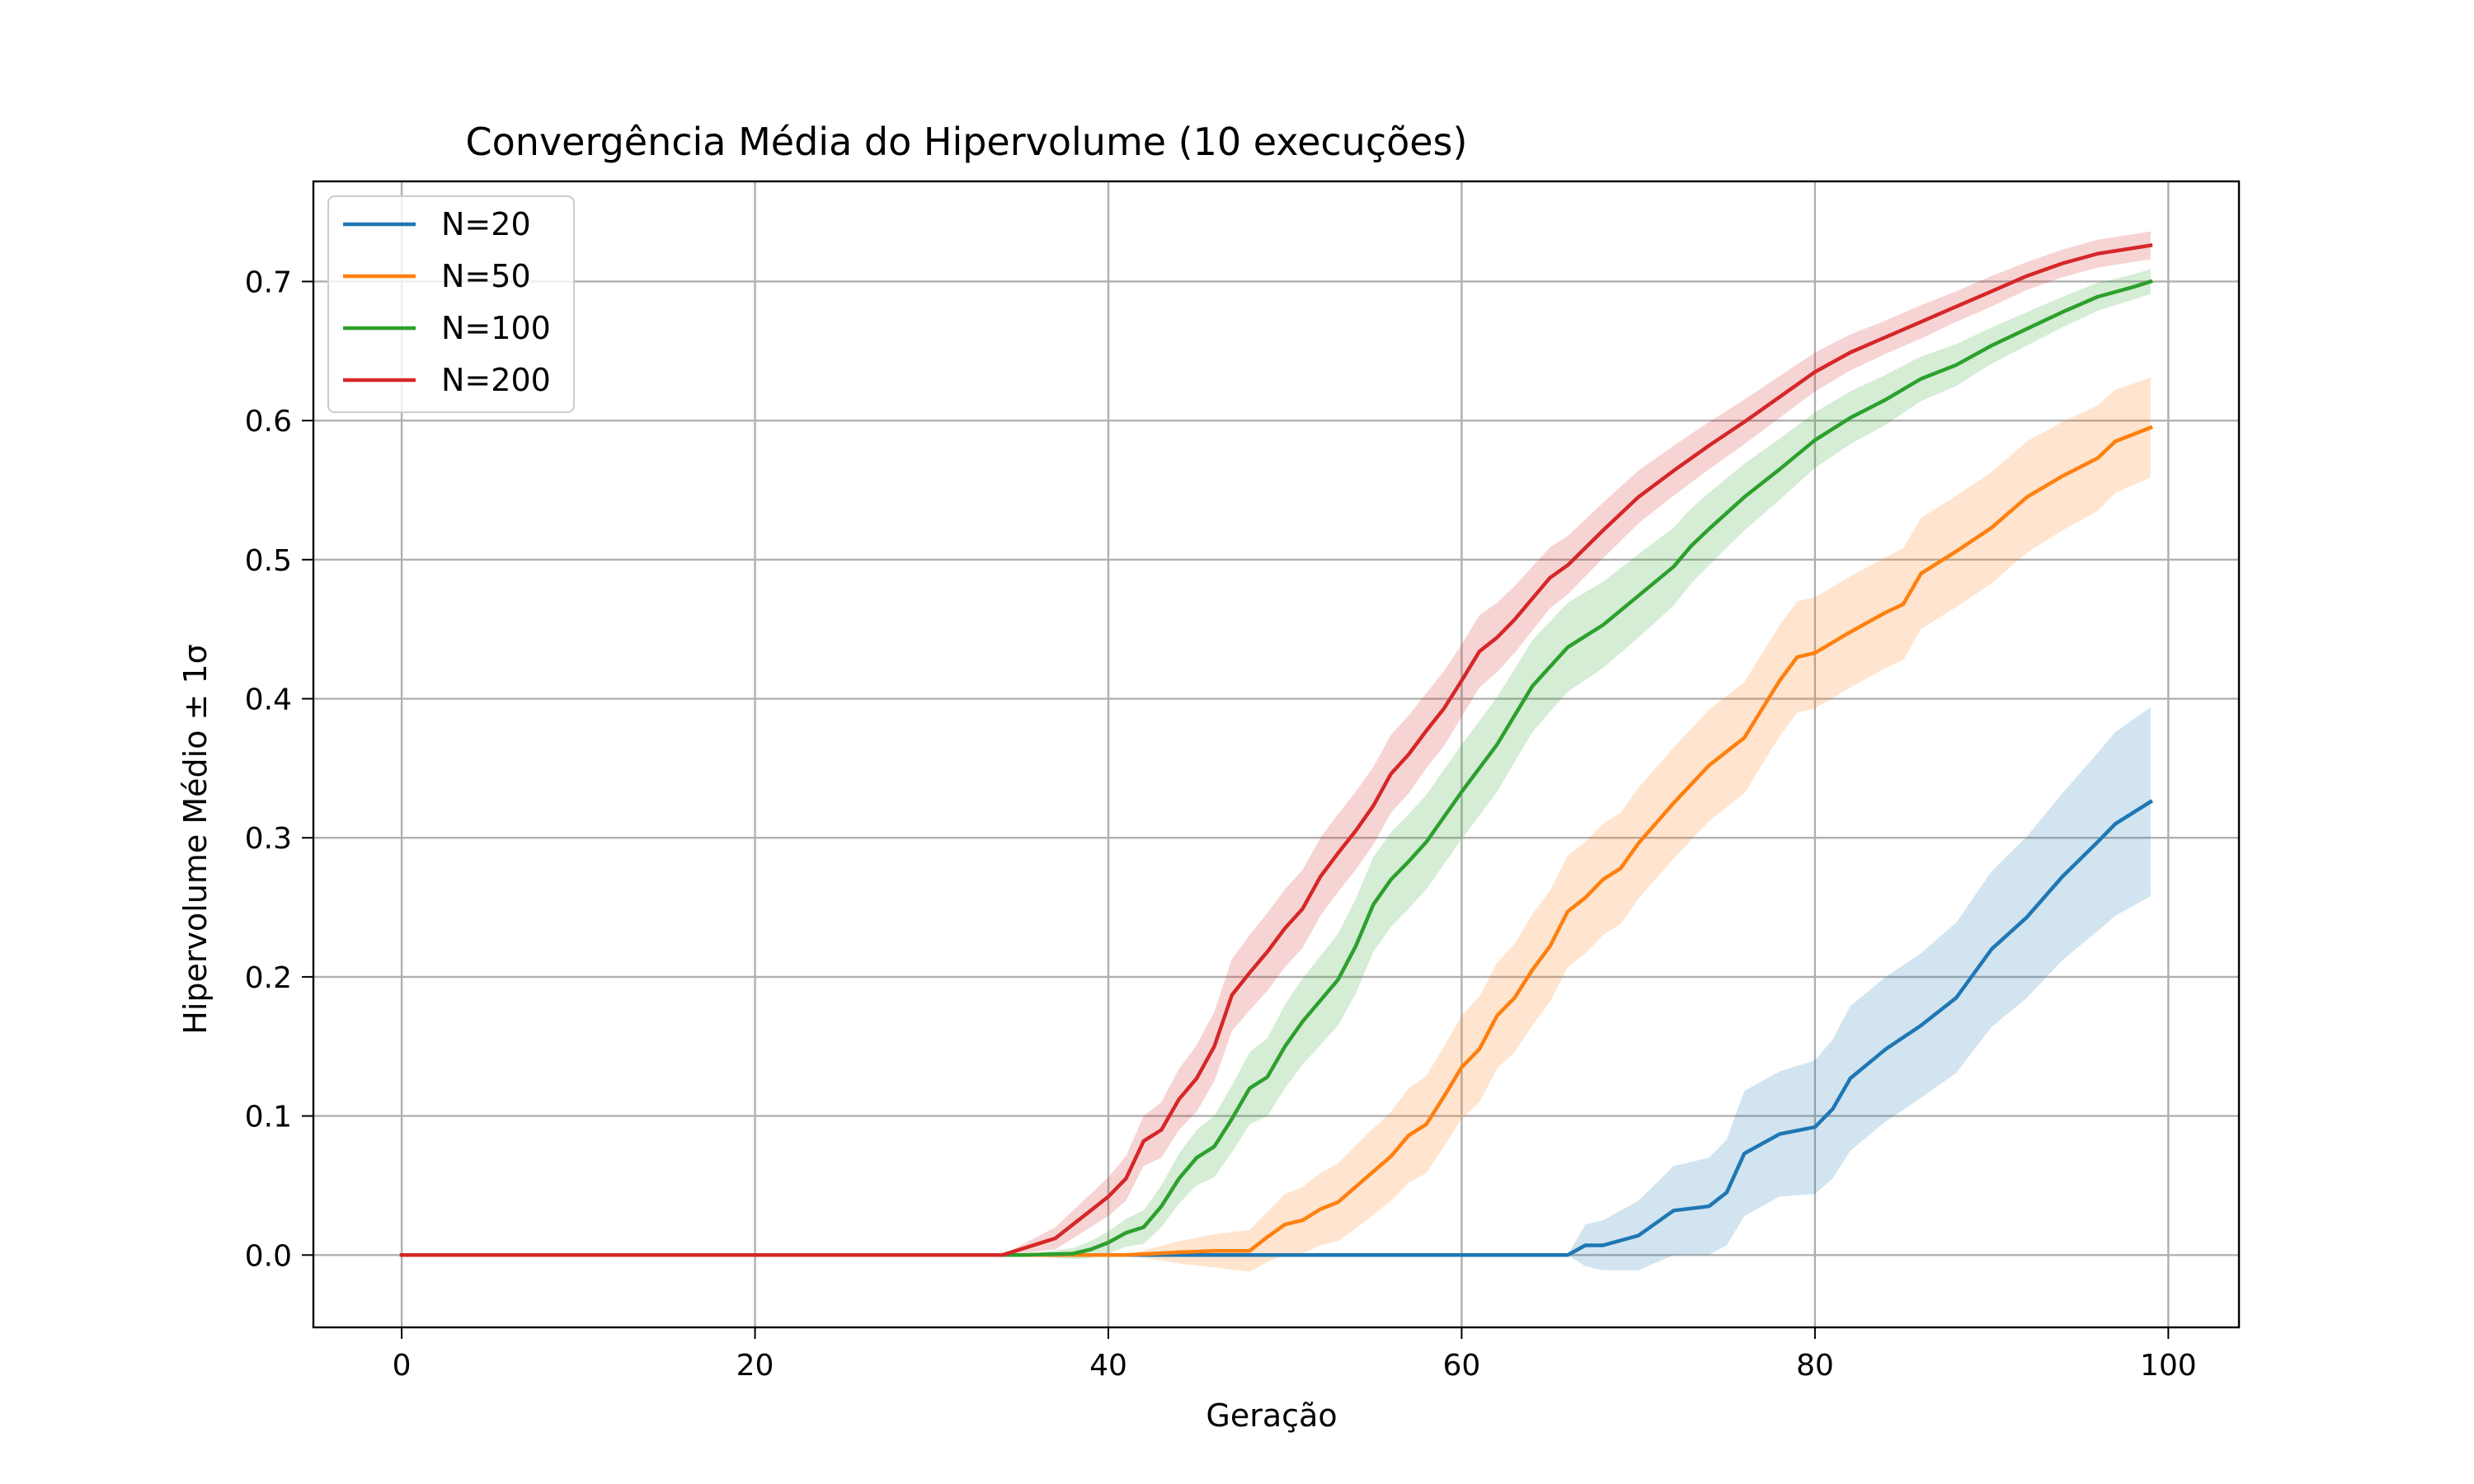  I want to click on x-tick-label: 80, so click(1815, 1366).